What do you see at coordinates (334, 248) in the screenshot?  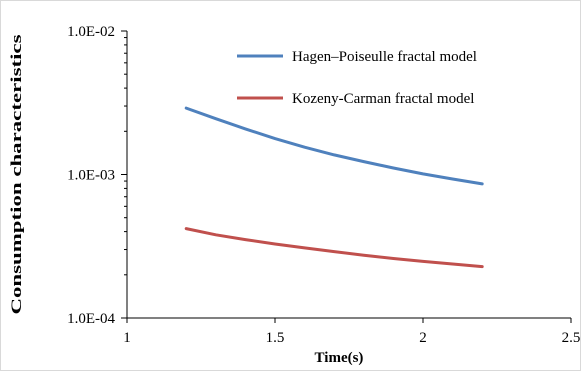 I see `series-line-kozeny` at bounding box center [334, 248].